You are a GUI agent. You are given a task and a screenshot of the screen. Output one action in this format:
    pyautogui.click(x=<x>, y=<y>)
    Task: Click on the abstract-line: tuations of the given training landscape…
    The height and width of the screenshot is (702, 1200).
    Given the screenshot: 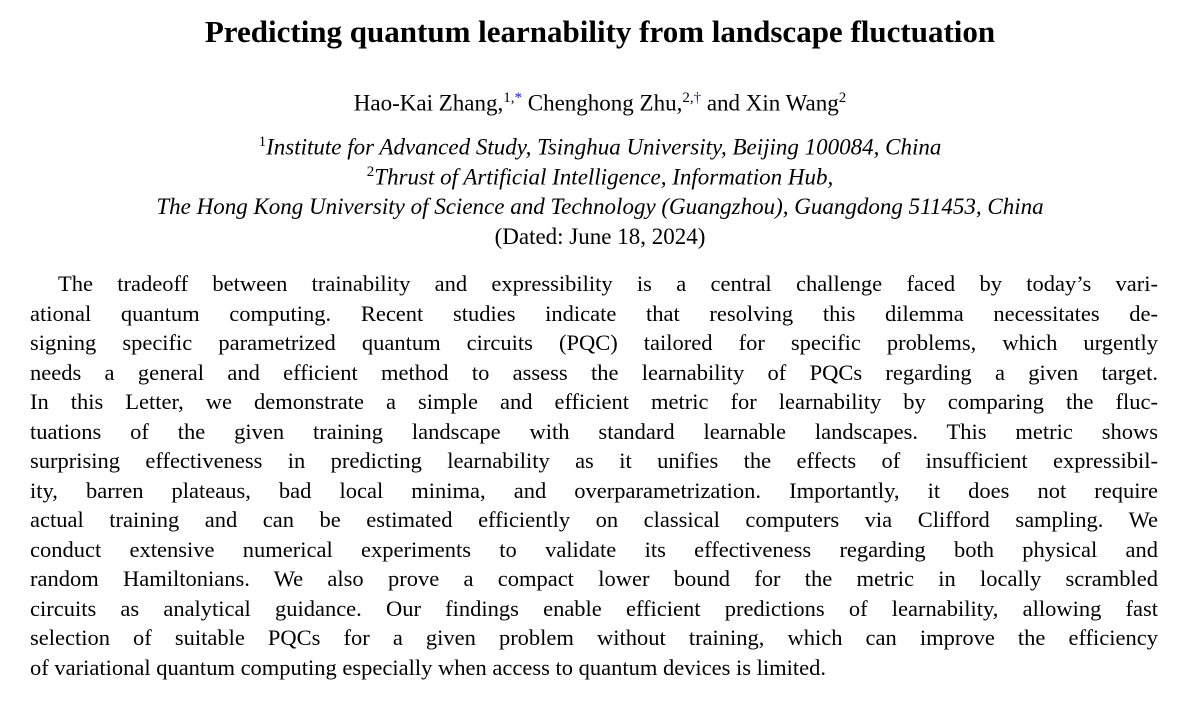 What is the action you would take?
    pyautogui.click(x=594, y=431)
    